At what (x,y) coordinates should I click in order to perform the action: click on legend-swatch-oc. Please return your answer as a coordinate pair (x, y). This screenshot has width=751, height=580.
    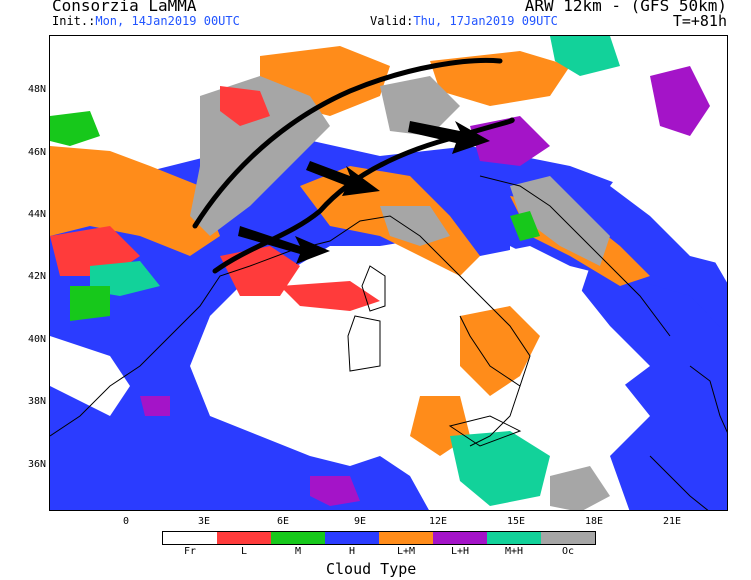
    Looking at the image, I should click on (568, 538).